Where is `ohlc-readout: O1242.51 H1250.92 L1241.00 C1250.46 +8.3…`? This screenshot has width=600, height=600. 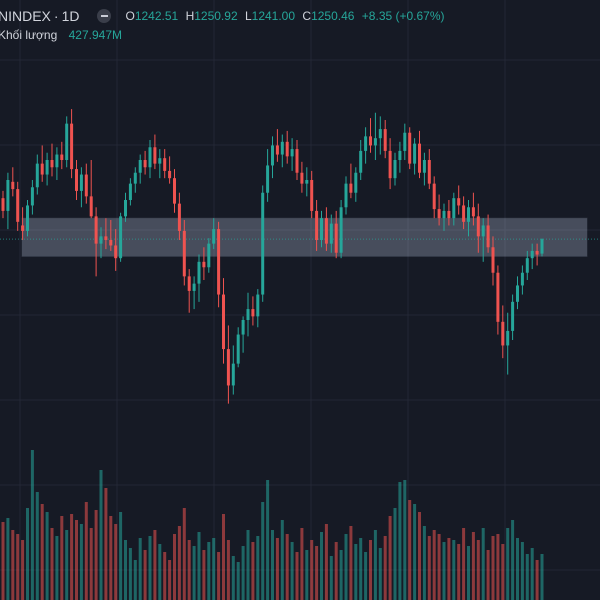 ohlc-readout: O1242.51 H1250.92 L1241.00 C1250.46 +8.3… is located at coordinates (284, 16).